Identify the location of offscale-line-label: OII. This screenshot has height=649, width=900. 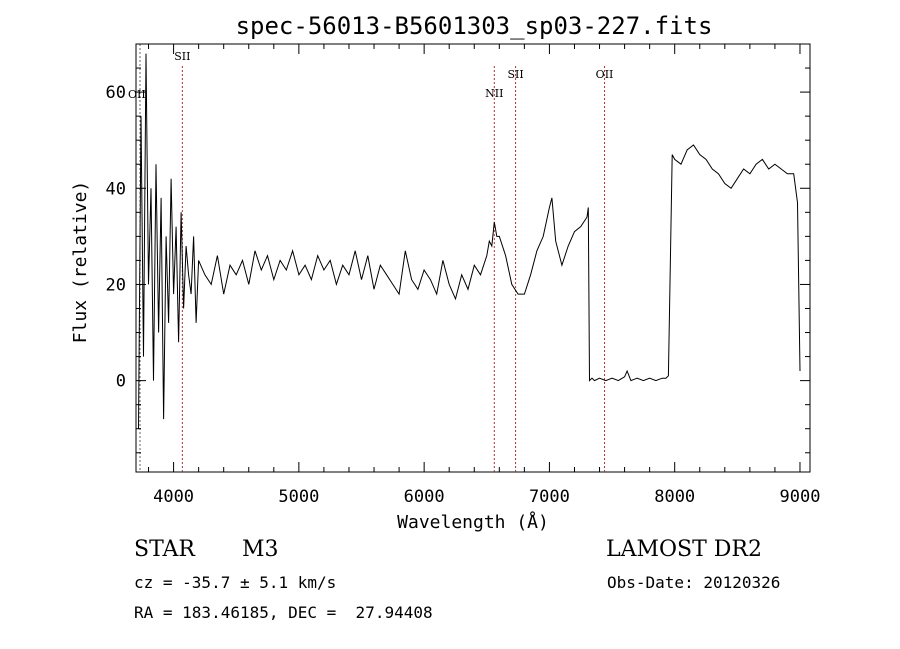
(137, 94).